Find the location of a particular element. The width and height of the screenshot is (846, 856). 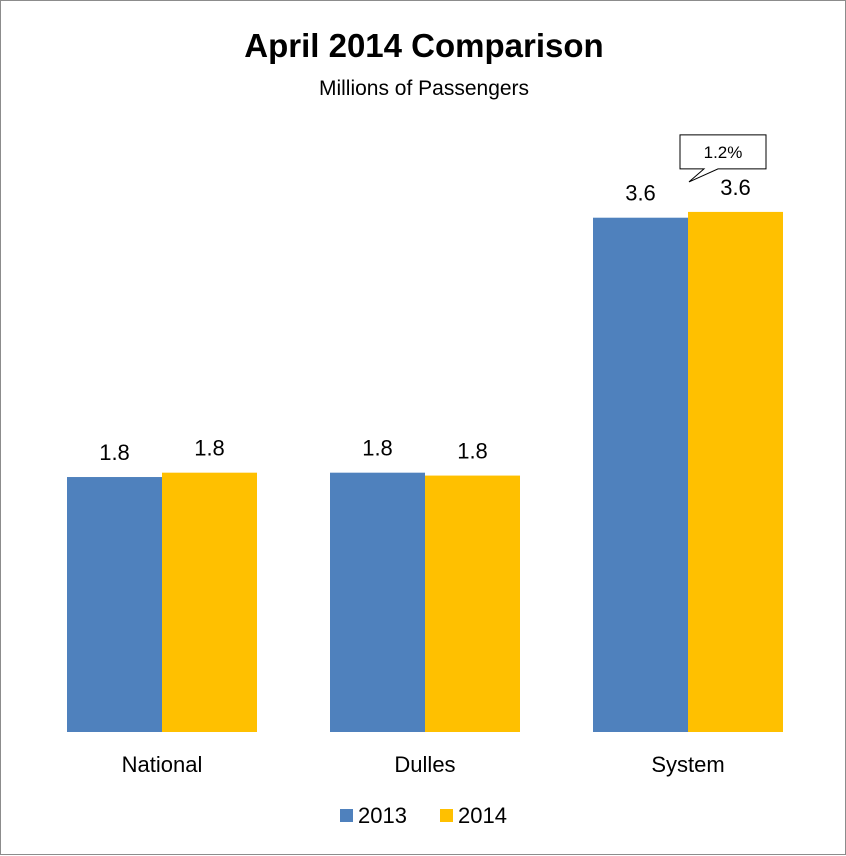

callout-box is located at coordinates (723, 158).